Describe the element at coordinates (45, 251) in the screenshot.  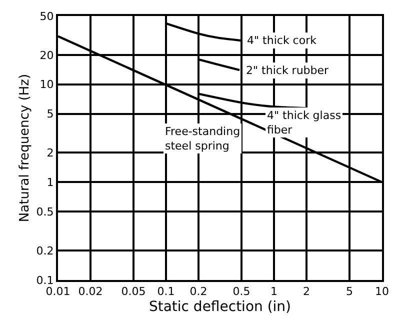
I see `y-tick-label: 0.2` at that location.